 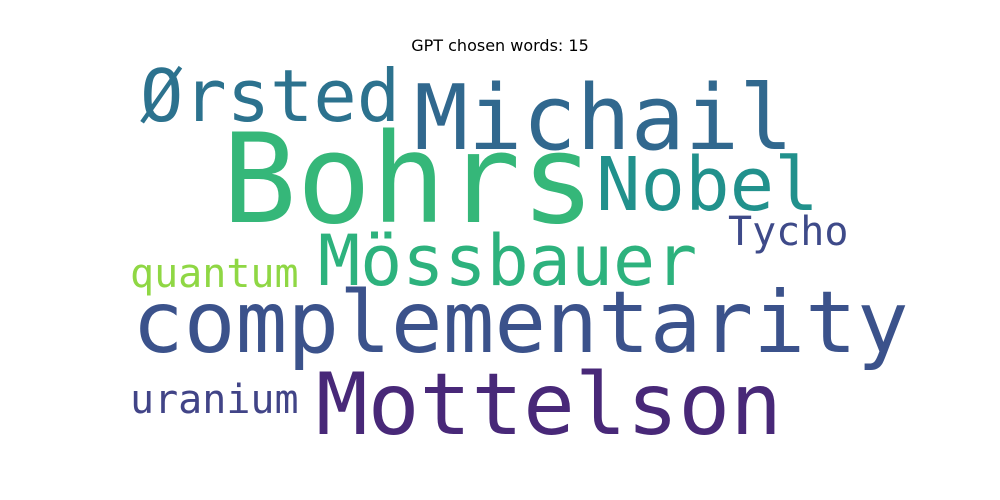 I want to click on word-bohrs: Bohrs, so click(x=409, y=180).